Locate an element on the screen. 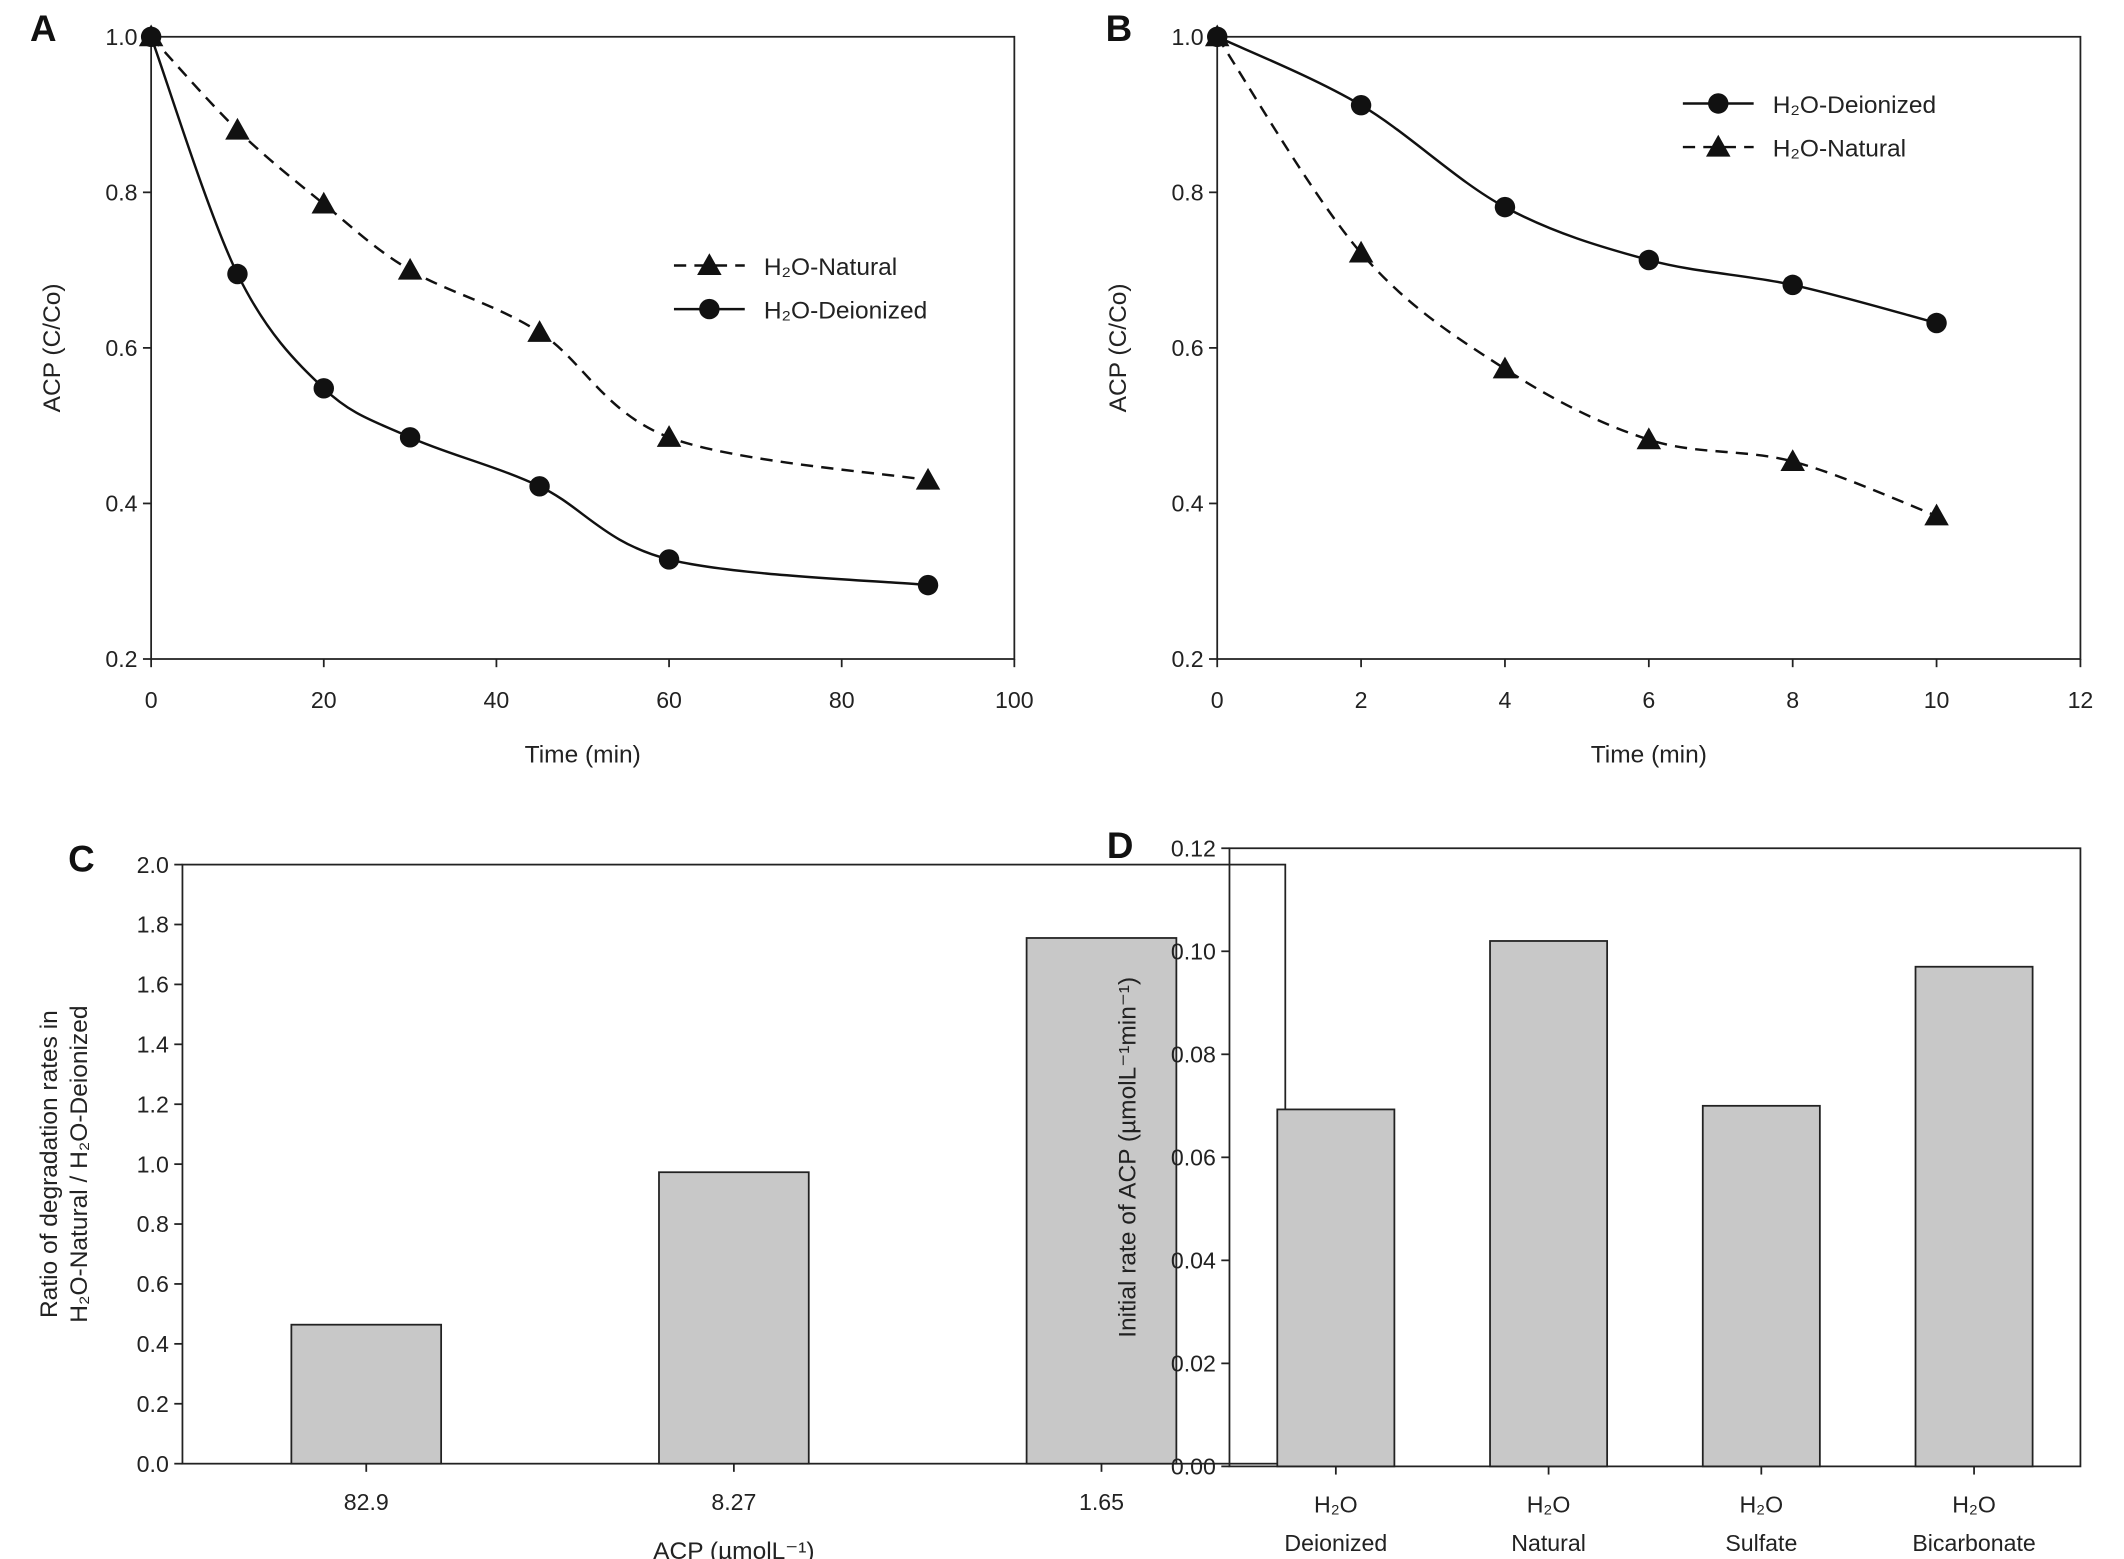 The height and width of the screenshot is (1559, 2124). x-tick-label: 8.27 is located at coordinates (733, 1502).